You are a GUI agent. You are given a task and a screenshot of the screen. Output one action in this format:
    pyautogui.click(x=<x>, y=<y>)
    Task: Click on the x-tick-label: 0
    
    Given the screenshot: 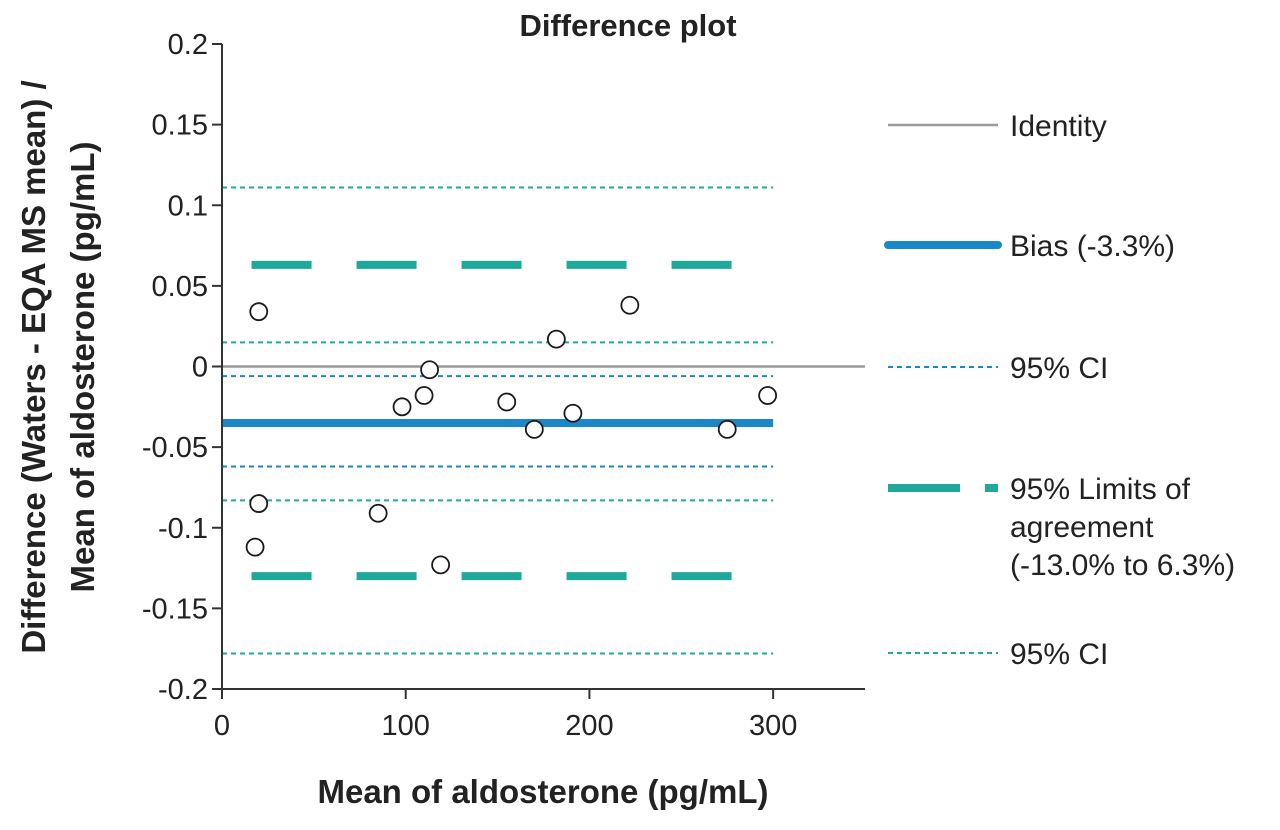 What is the action you would take?
    pyautogui.click(x=222, y=726)
    